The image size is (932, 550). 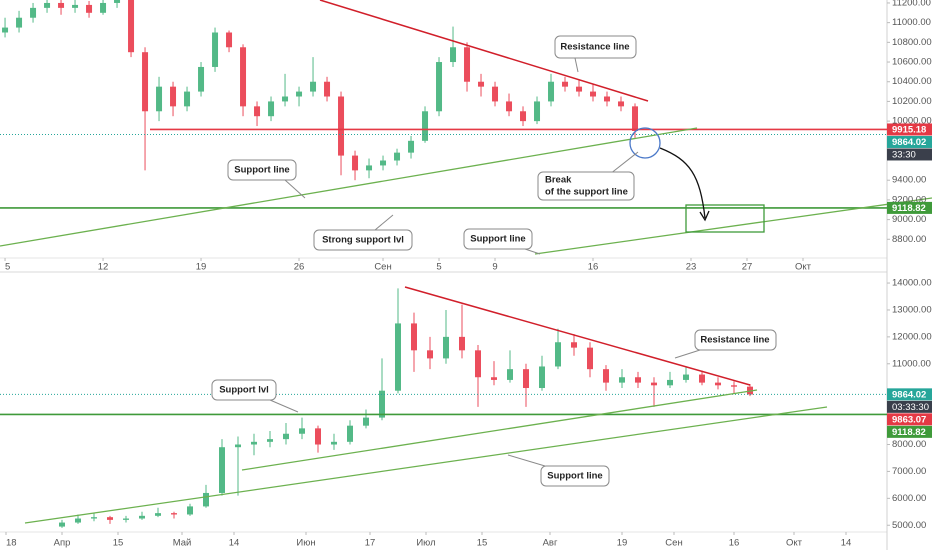 What do you see at coordinates (912, 121) in the screenshot?
I see `y-tick-label: 10000.00` at bounding box center [912, 121].